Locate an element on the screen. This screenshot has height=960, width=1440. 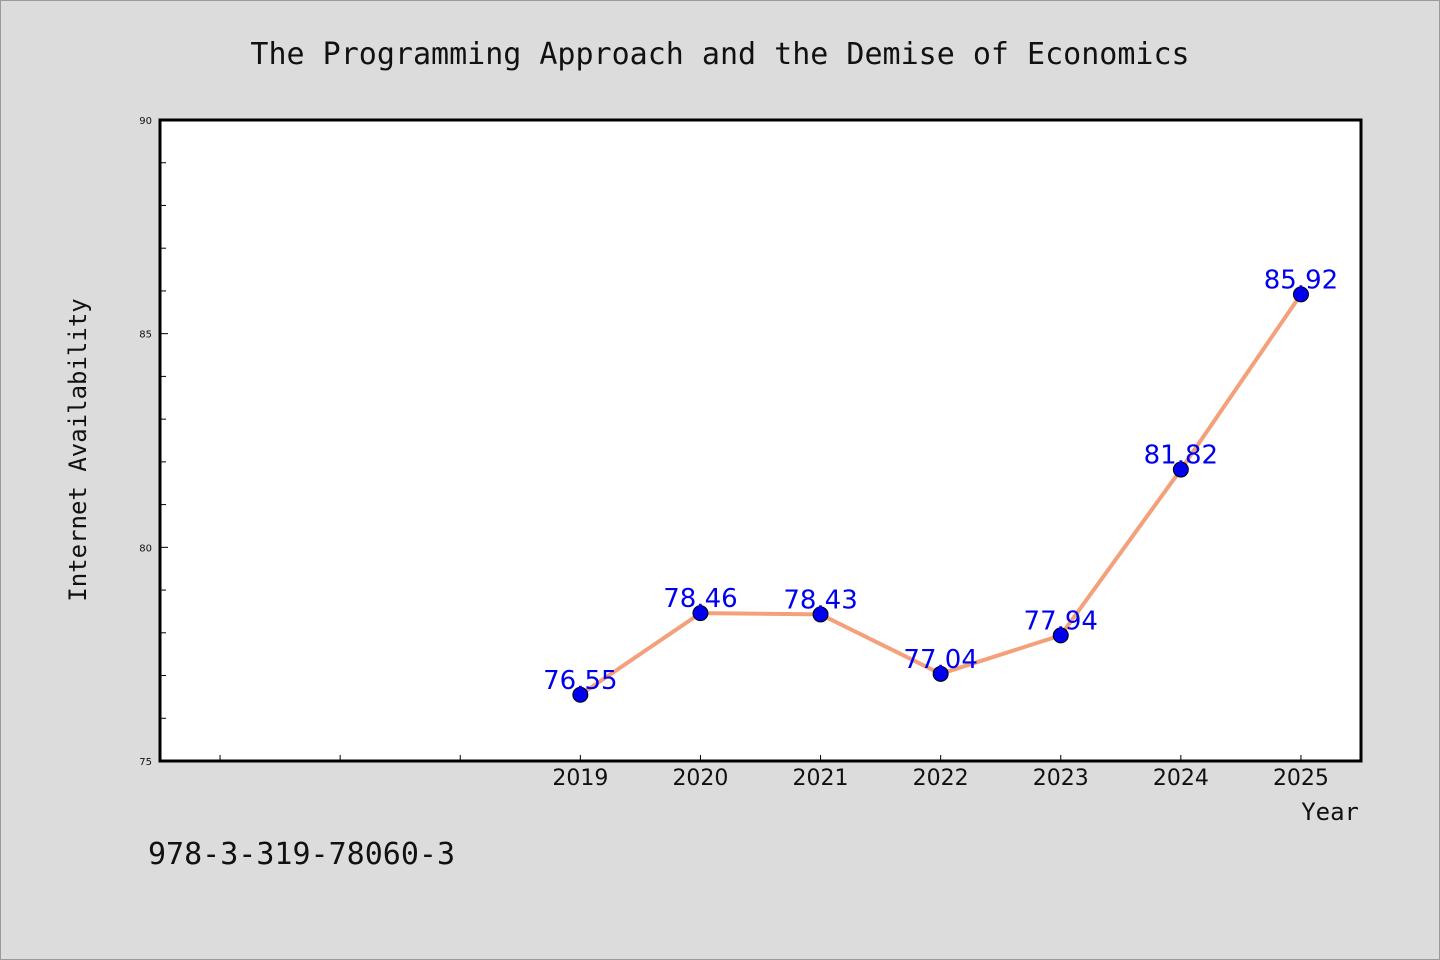
data-label: 78.43 is located at coordinates (820, 600).